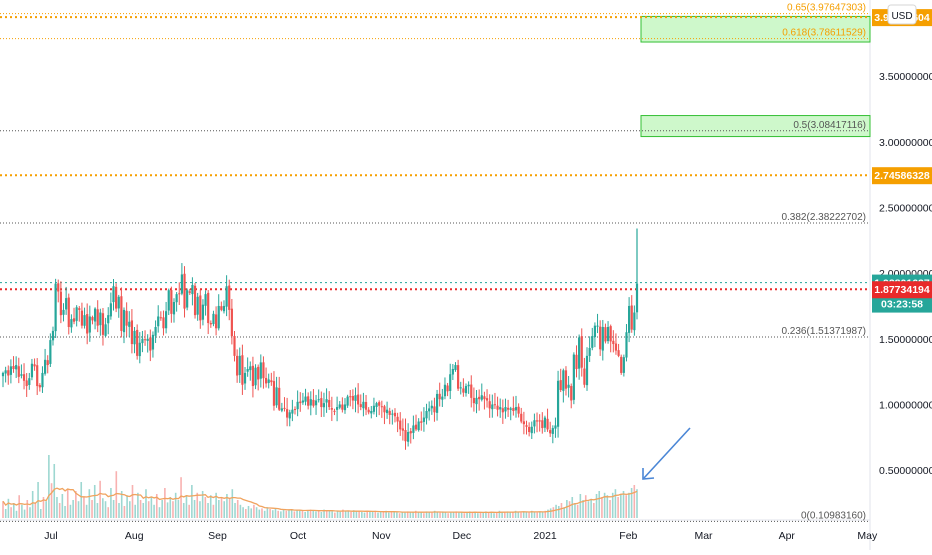 The height and width of the screenshot is (555, 932). I want to click on price-badge-bg, so click(902, 290).